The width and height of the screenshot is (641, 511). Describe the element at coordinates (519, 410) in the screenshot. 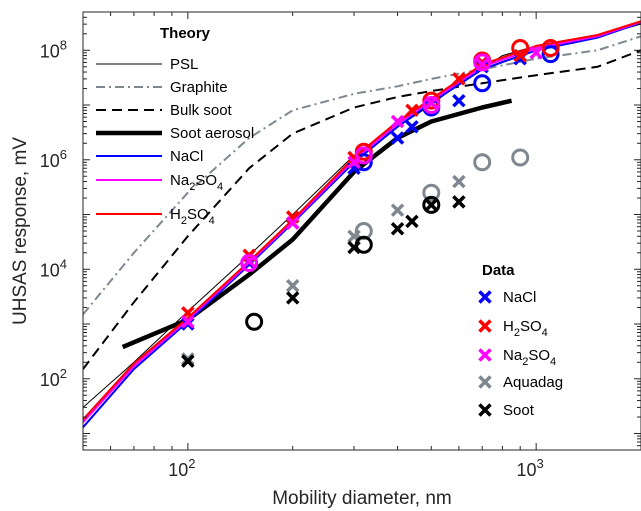

I see `data-legend-label-soot: Soot` at that location.